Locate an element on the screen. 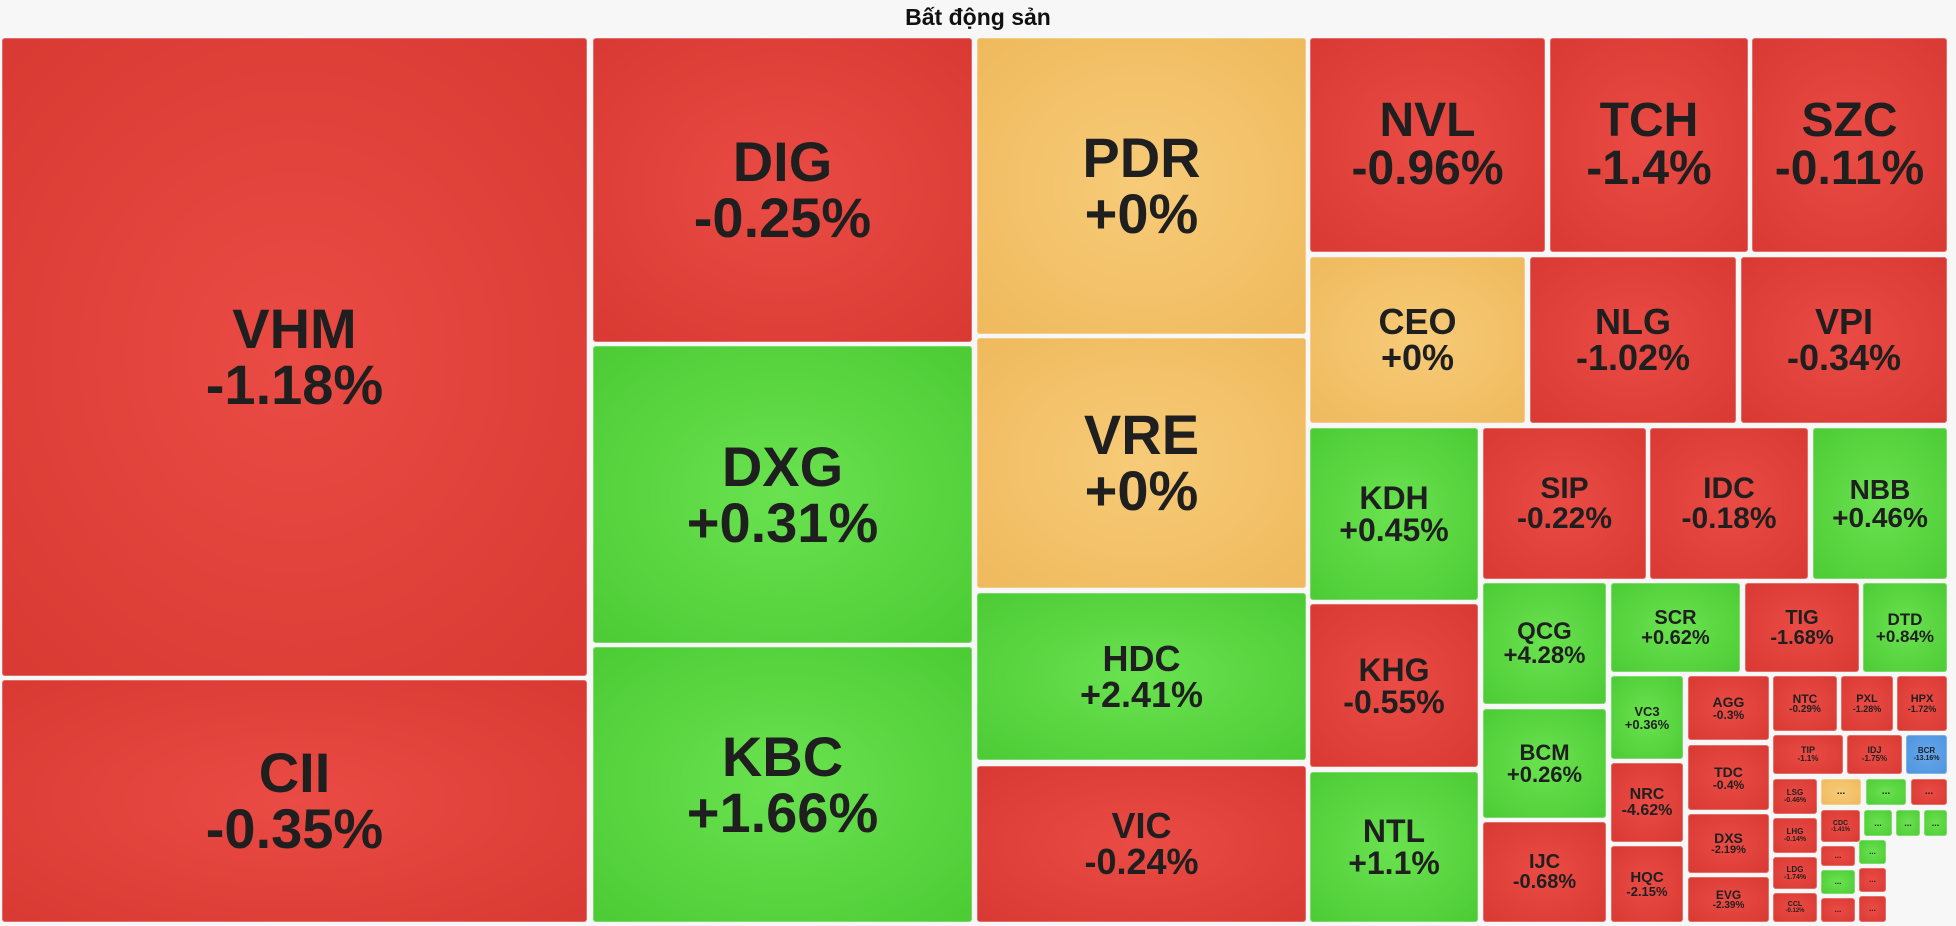 The height and width of the screenshot is (926, 1956). tile-cii: CII -0.35% is located at coordinates (294, 801).